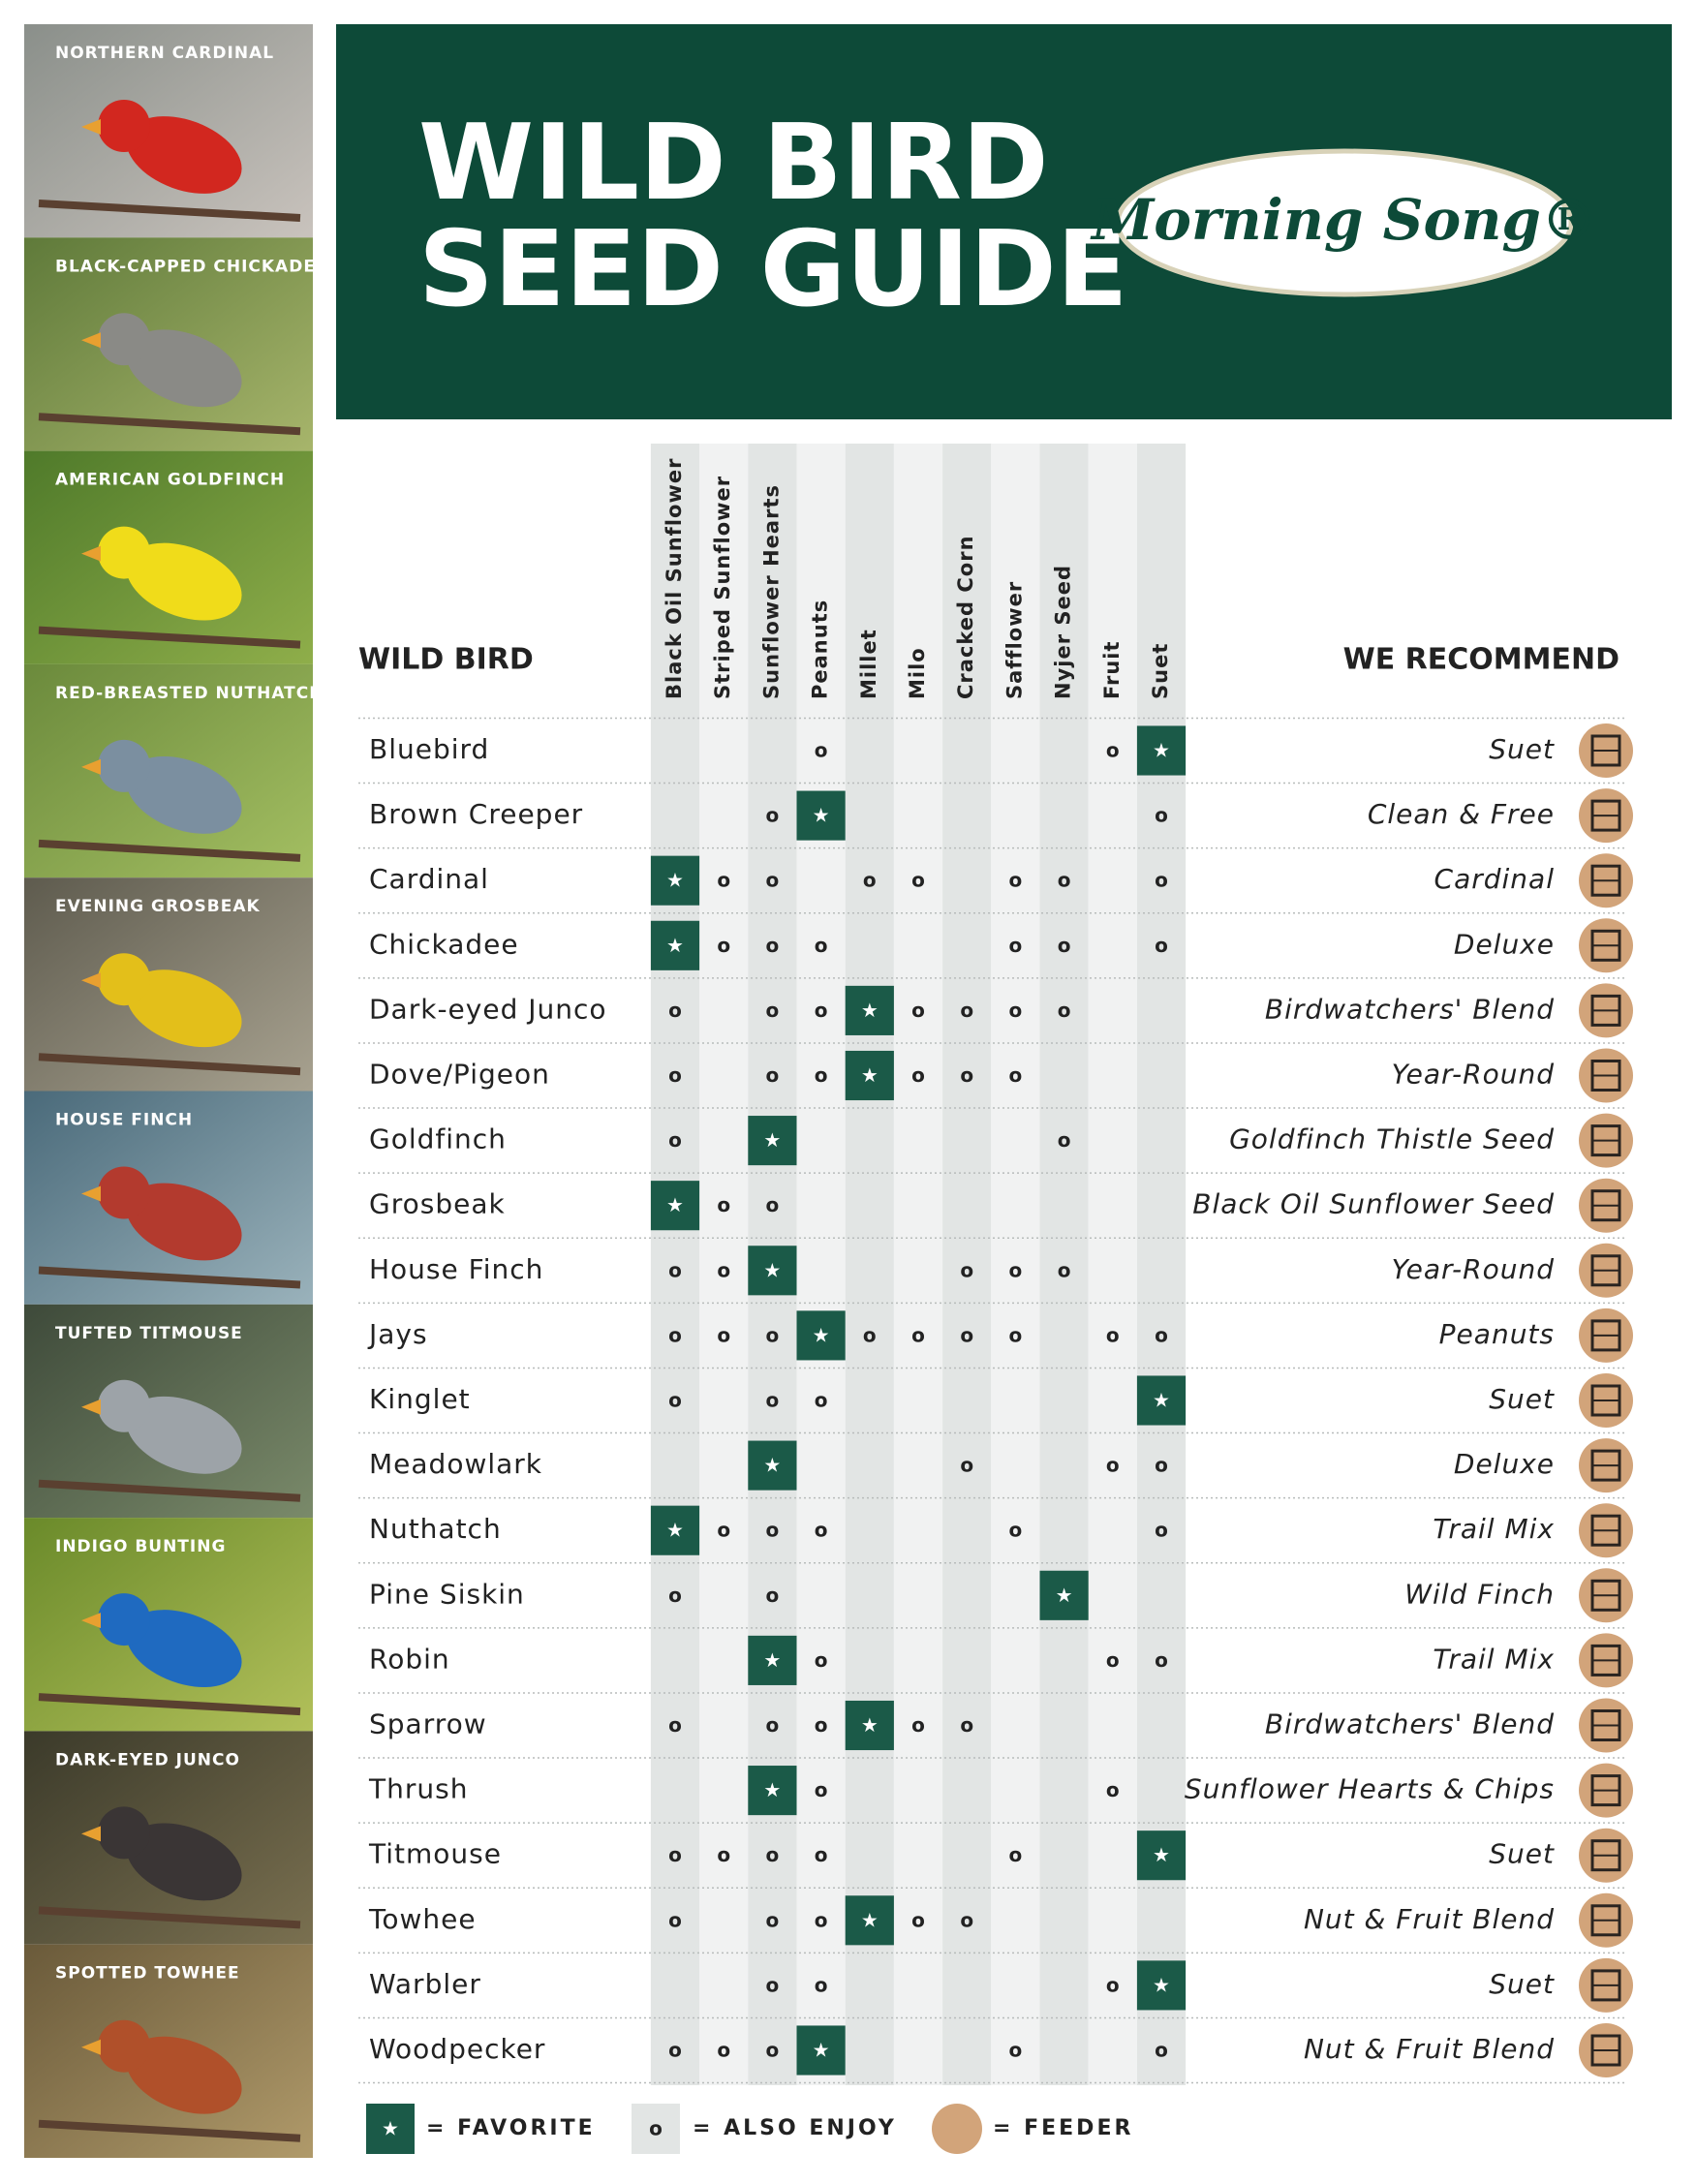  What do you see at coordinates (511, 2128) in the screenshot?
I see `legend-favorite: = FAVORITE` at bounding box center [511, 2128].